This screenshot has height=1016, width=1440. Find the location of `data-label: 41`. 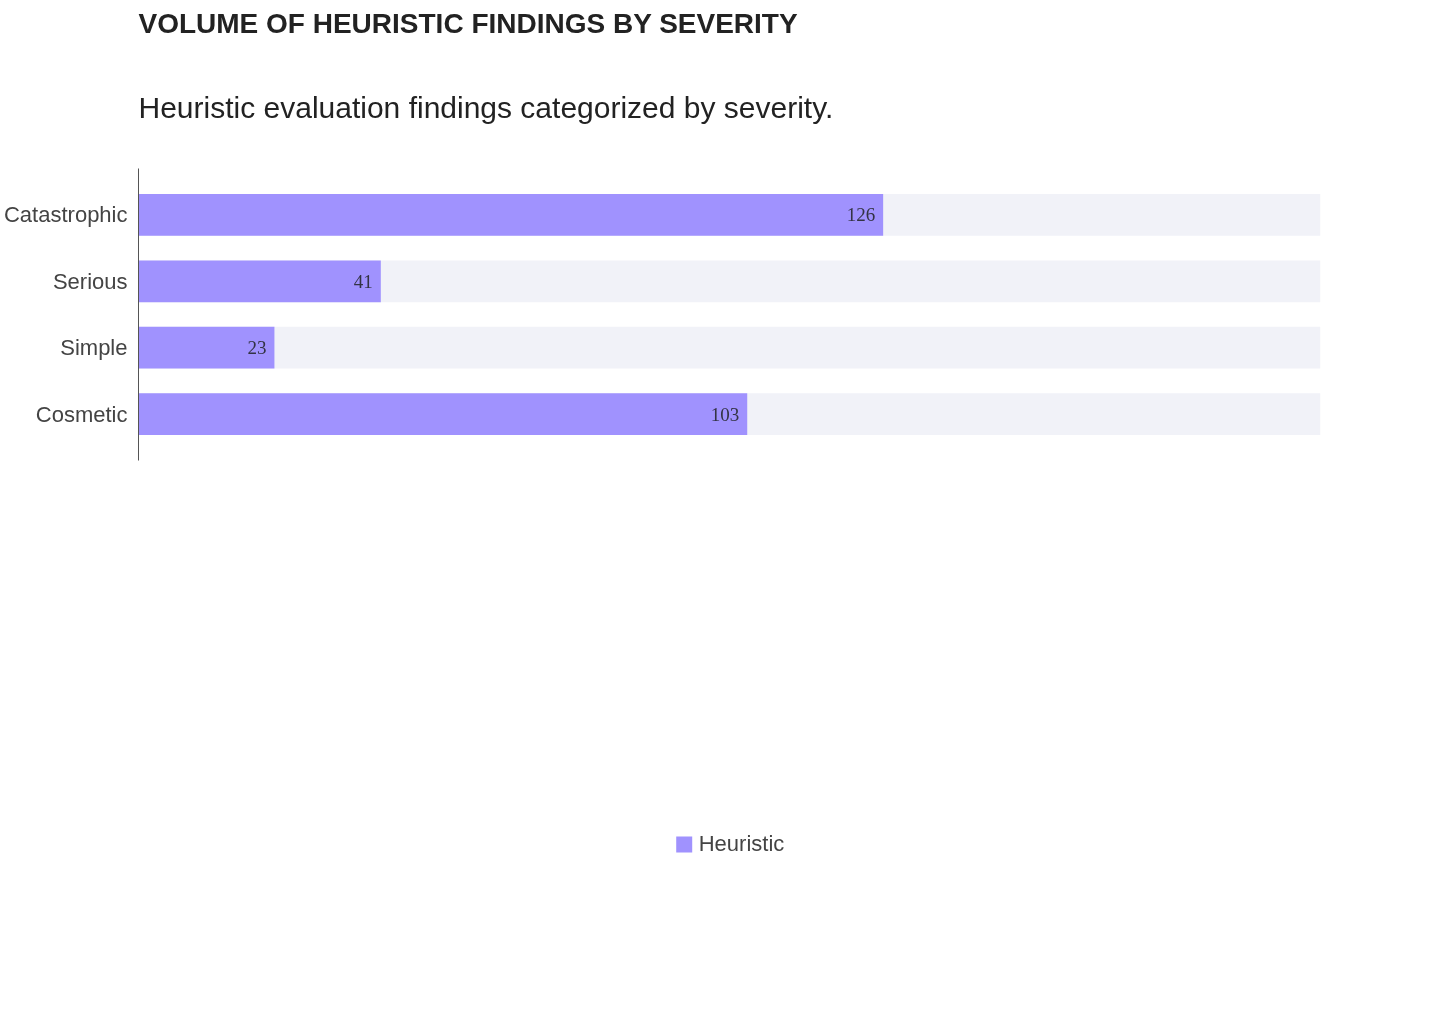

data-label: 41 is located at coordinates (363, 281).